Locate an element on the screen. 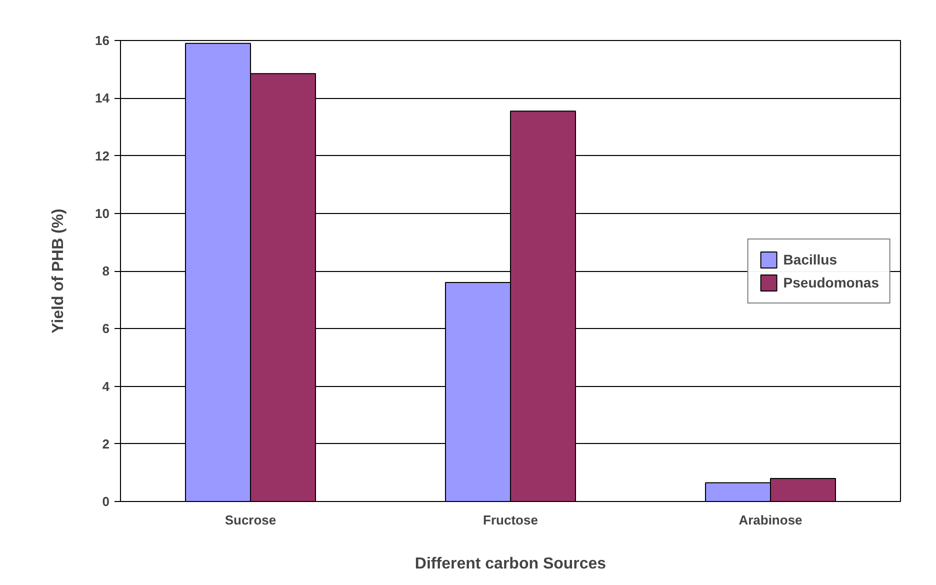 The width and height of the screenshot is (936, 585). legend-label: Pseudomonas is located at coordinates (831, 282).